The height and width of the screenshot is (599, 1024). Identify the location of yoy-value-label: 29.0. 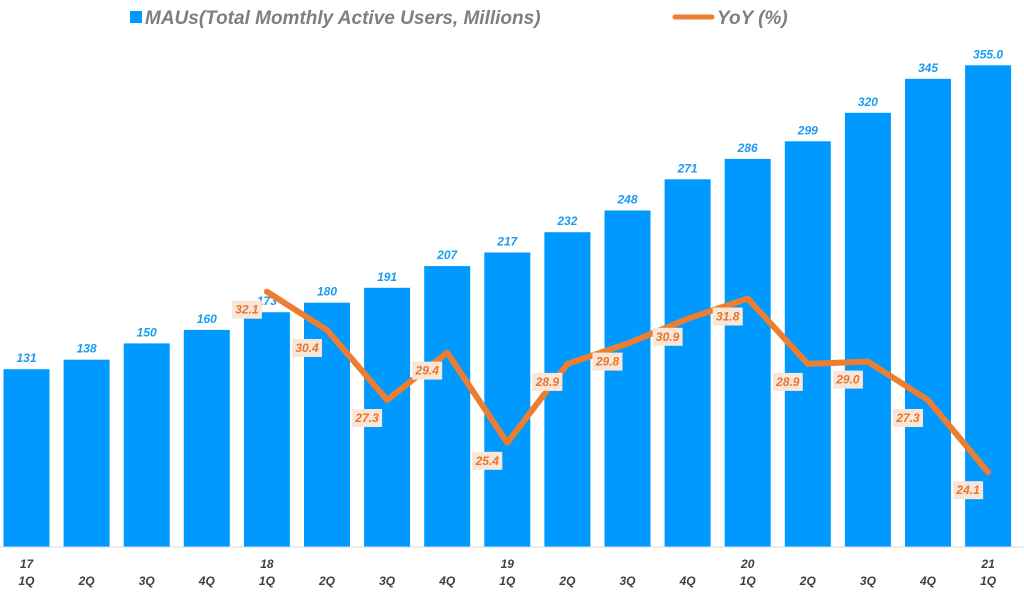
(847, 380).